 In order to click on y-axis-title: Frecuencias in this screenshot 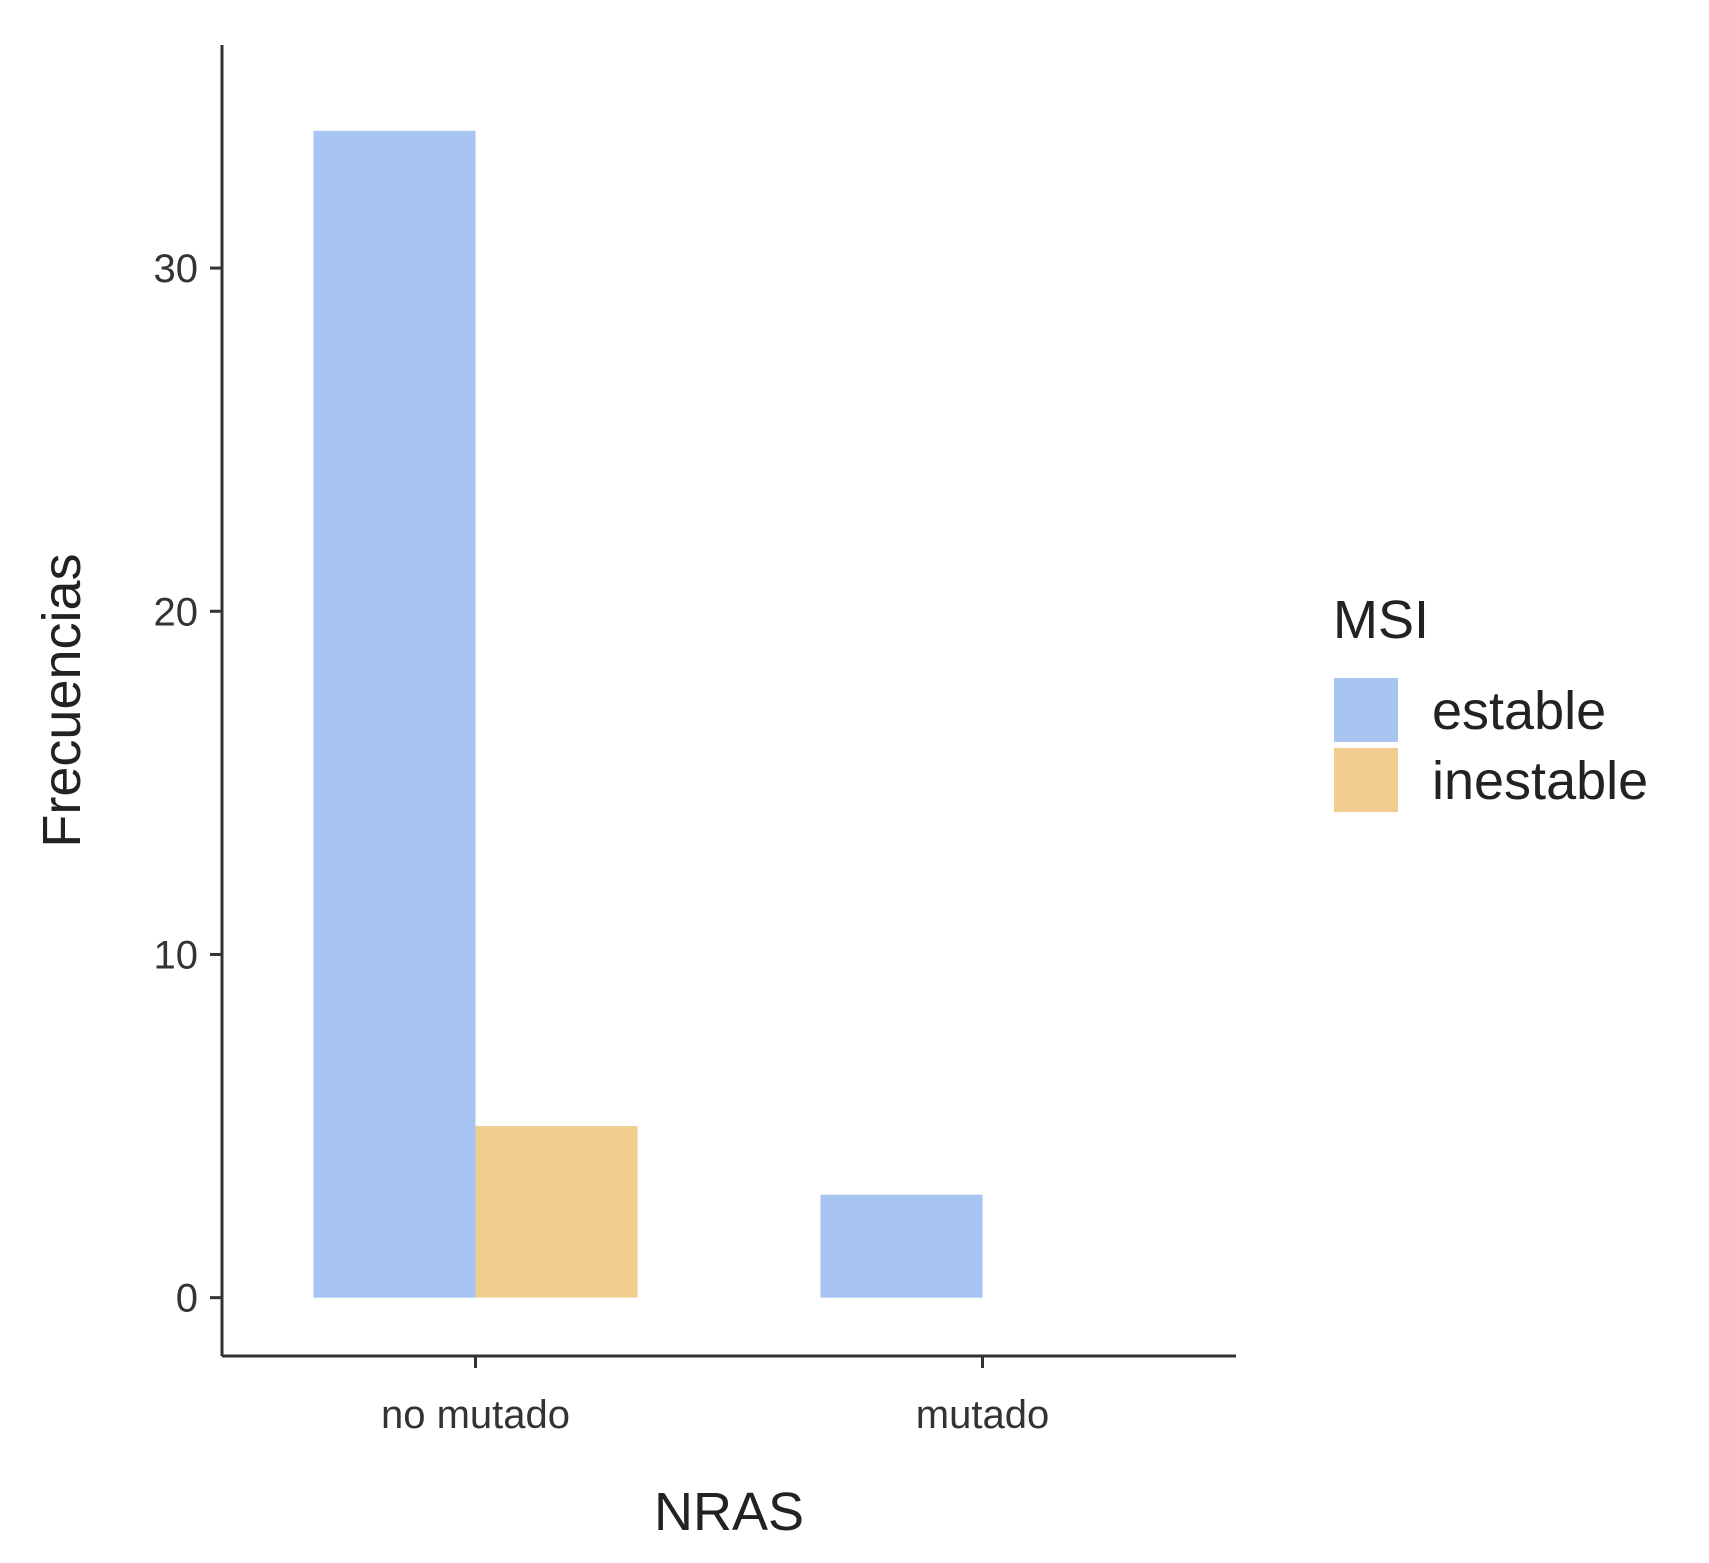, I will do `click(62, 700)`.